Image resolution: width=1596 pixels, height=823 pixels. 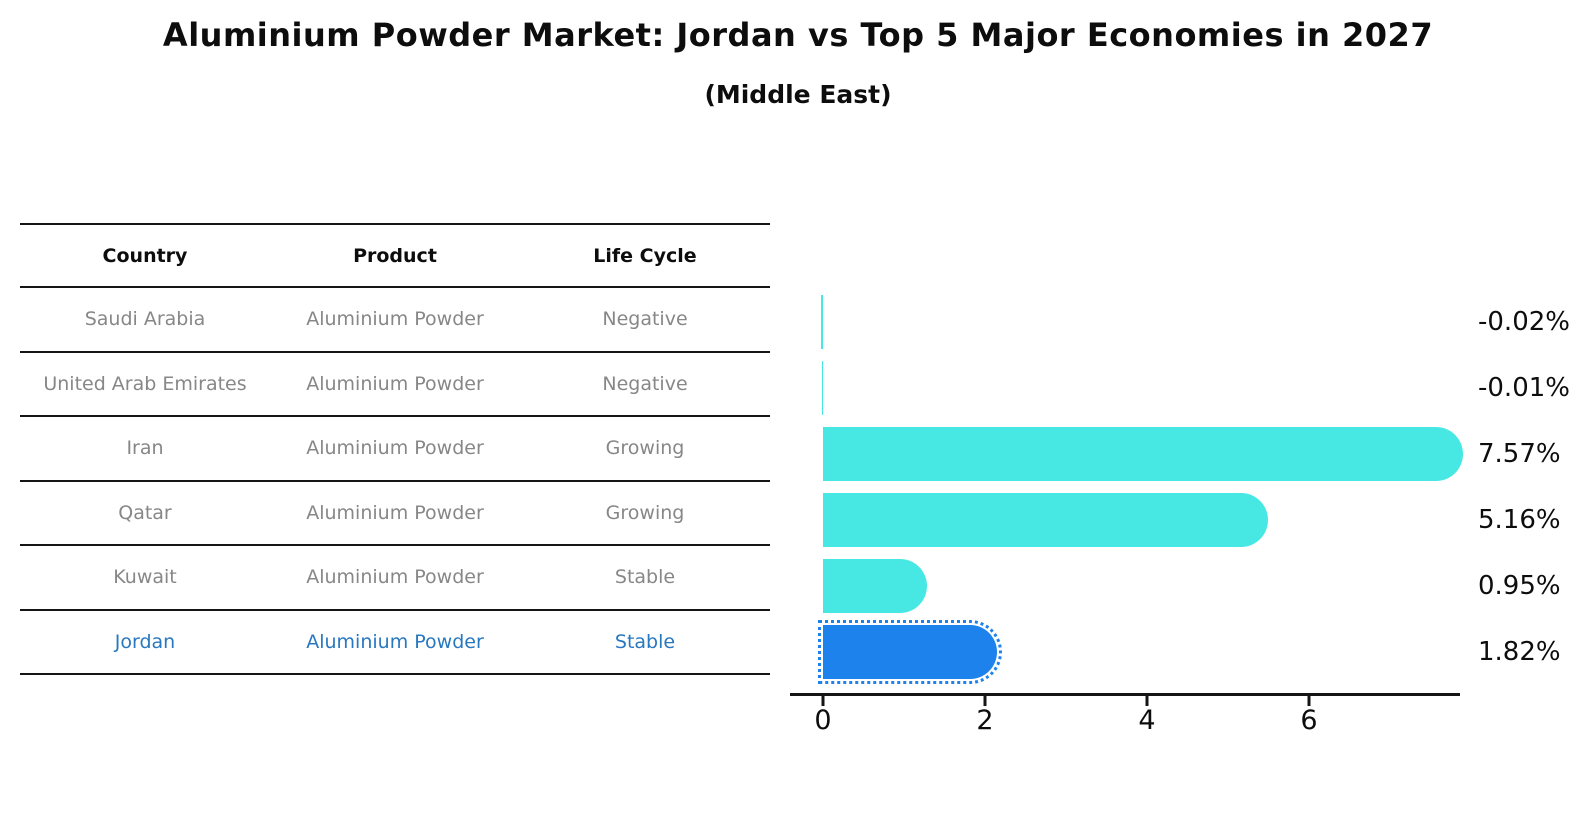 What do you see at coordinates (145, 448) in the screenshot?
I see `table-cell-country: Iran` at bounding box center [145, 448].